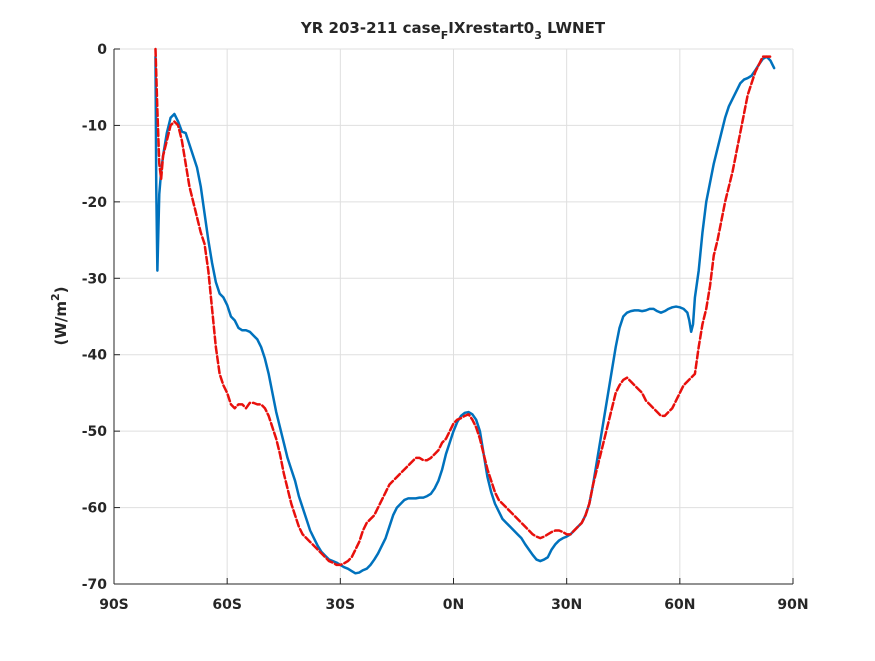 Image resolution: width=875 pixels, height=661 pixels. I want to click on y-tick-label-7: -70, so click(95, 585).